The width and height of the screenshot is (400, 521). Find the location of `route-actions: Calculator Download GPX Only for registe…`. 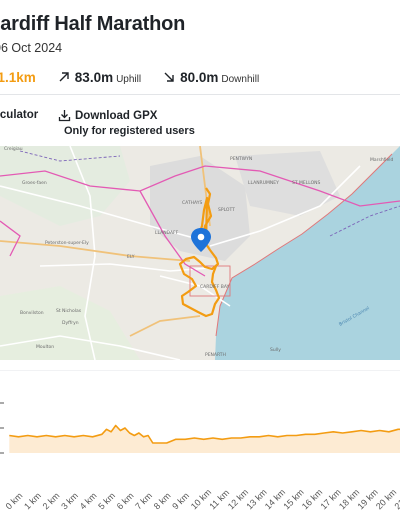

route-actions: Calculator Download GPX Only for registe… is located at coordinates (200, 123).